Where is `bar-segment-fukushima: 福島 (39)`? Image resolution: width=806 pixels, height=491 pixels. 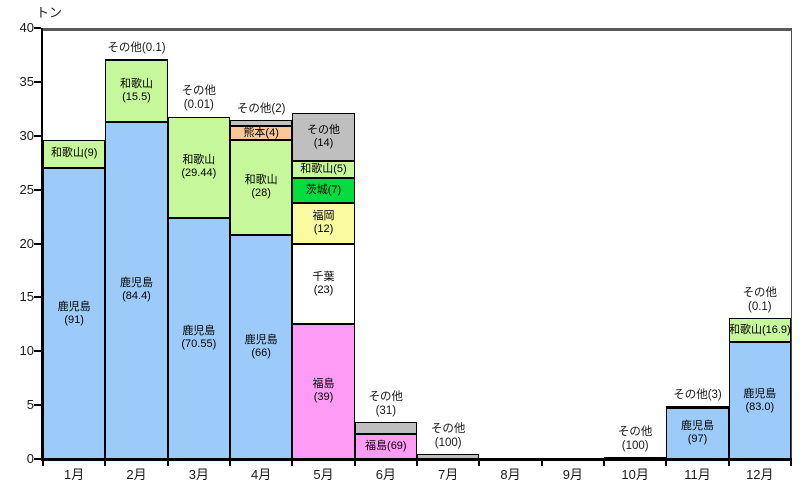 bar-segment-fukushima: 福島 (39) is located at coordinates (323, 391).